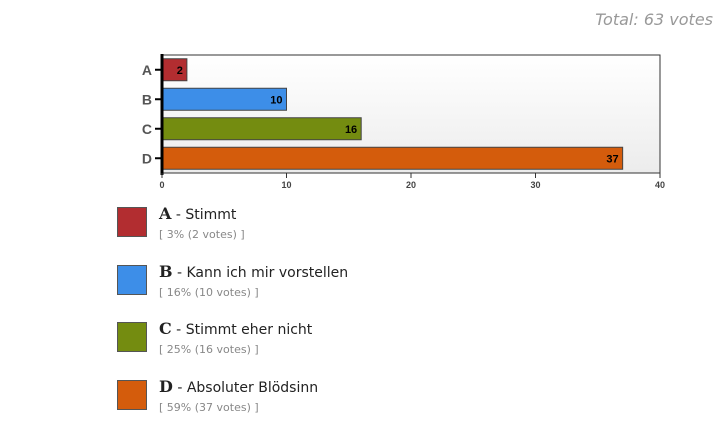  Describe the element at coordinates (612, 159) in the screenshot. I see `bar-value-d: 37` at that location.